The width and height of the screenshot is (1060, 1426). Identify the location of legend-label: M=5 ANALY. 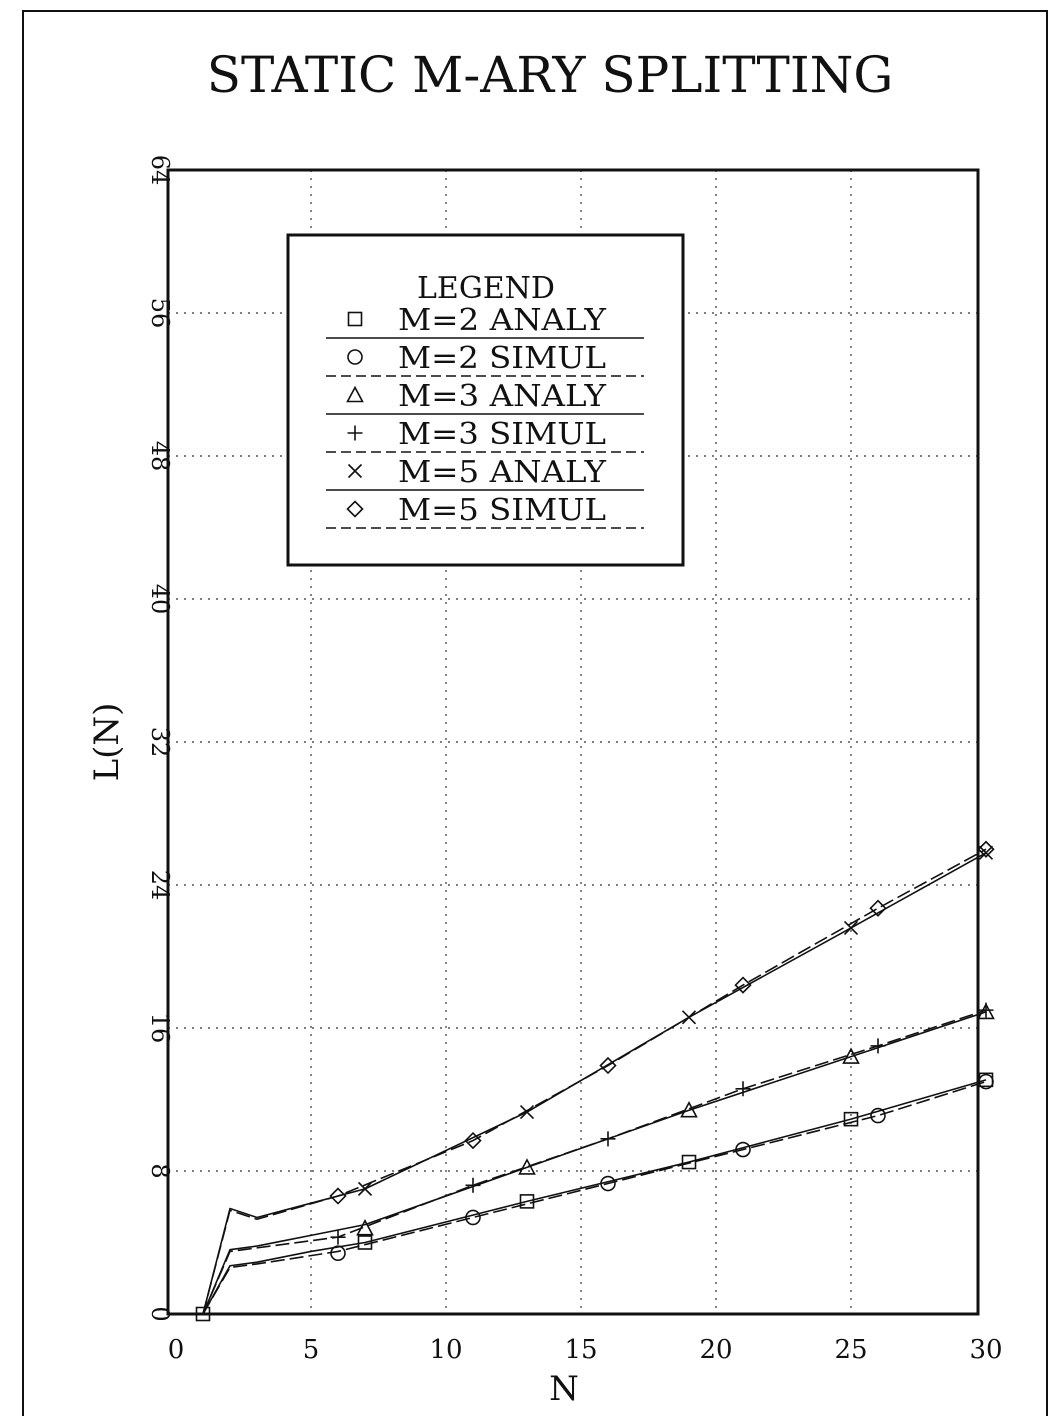
(502, 472).